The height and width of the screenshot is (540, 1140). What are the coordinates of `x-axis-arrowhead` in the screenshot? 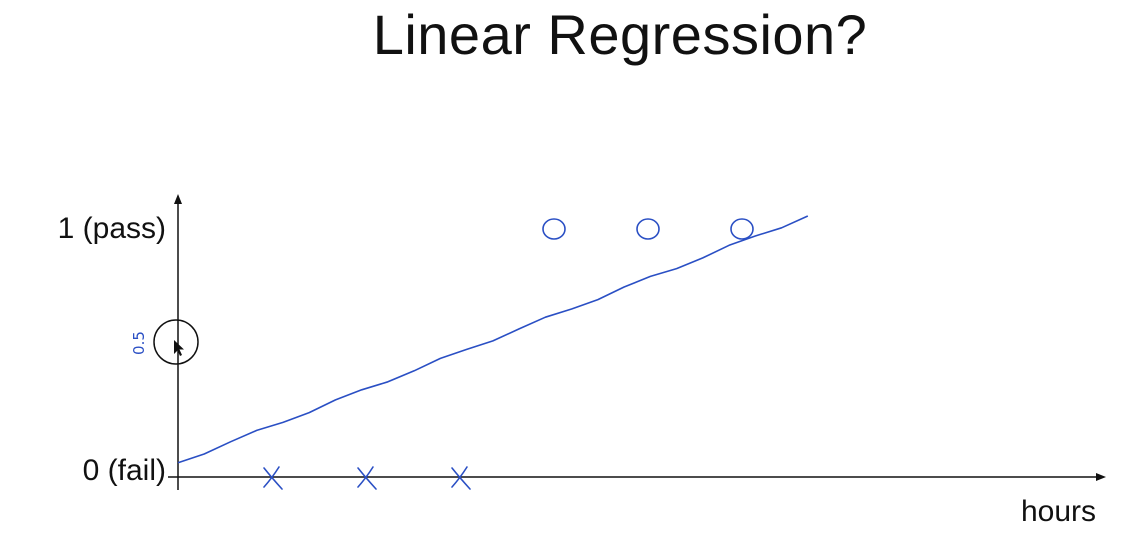 It's located at (1101, 477).